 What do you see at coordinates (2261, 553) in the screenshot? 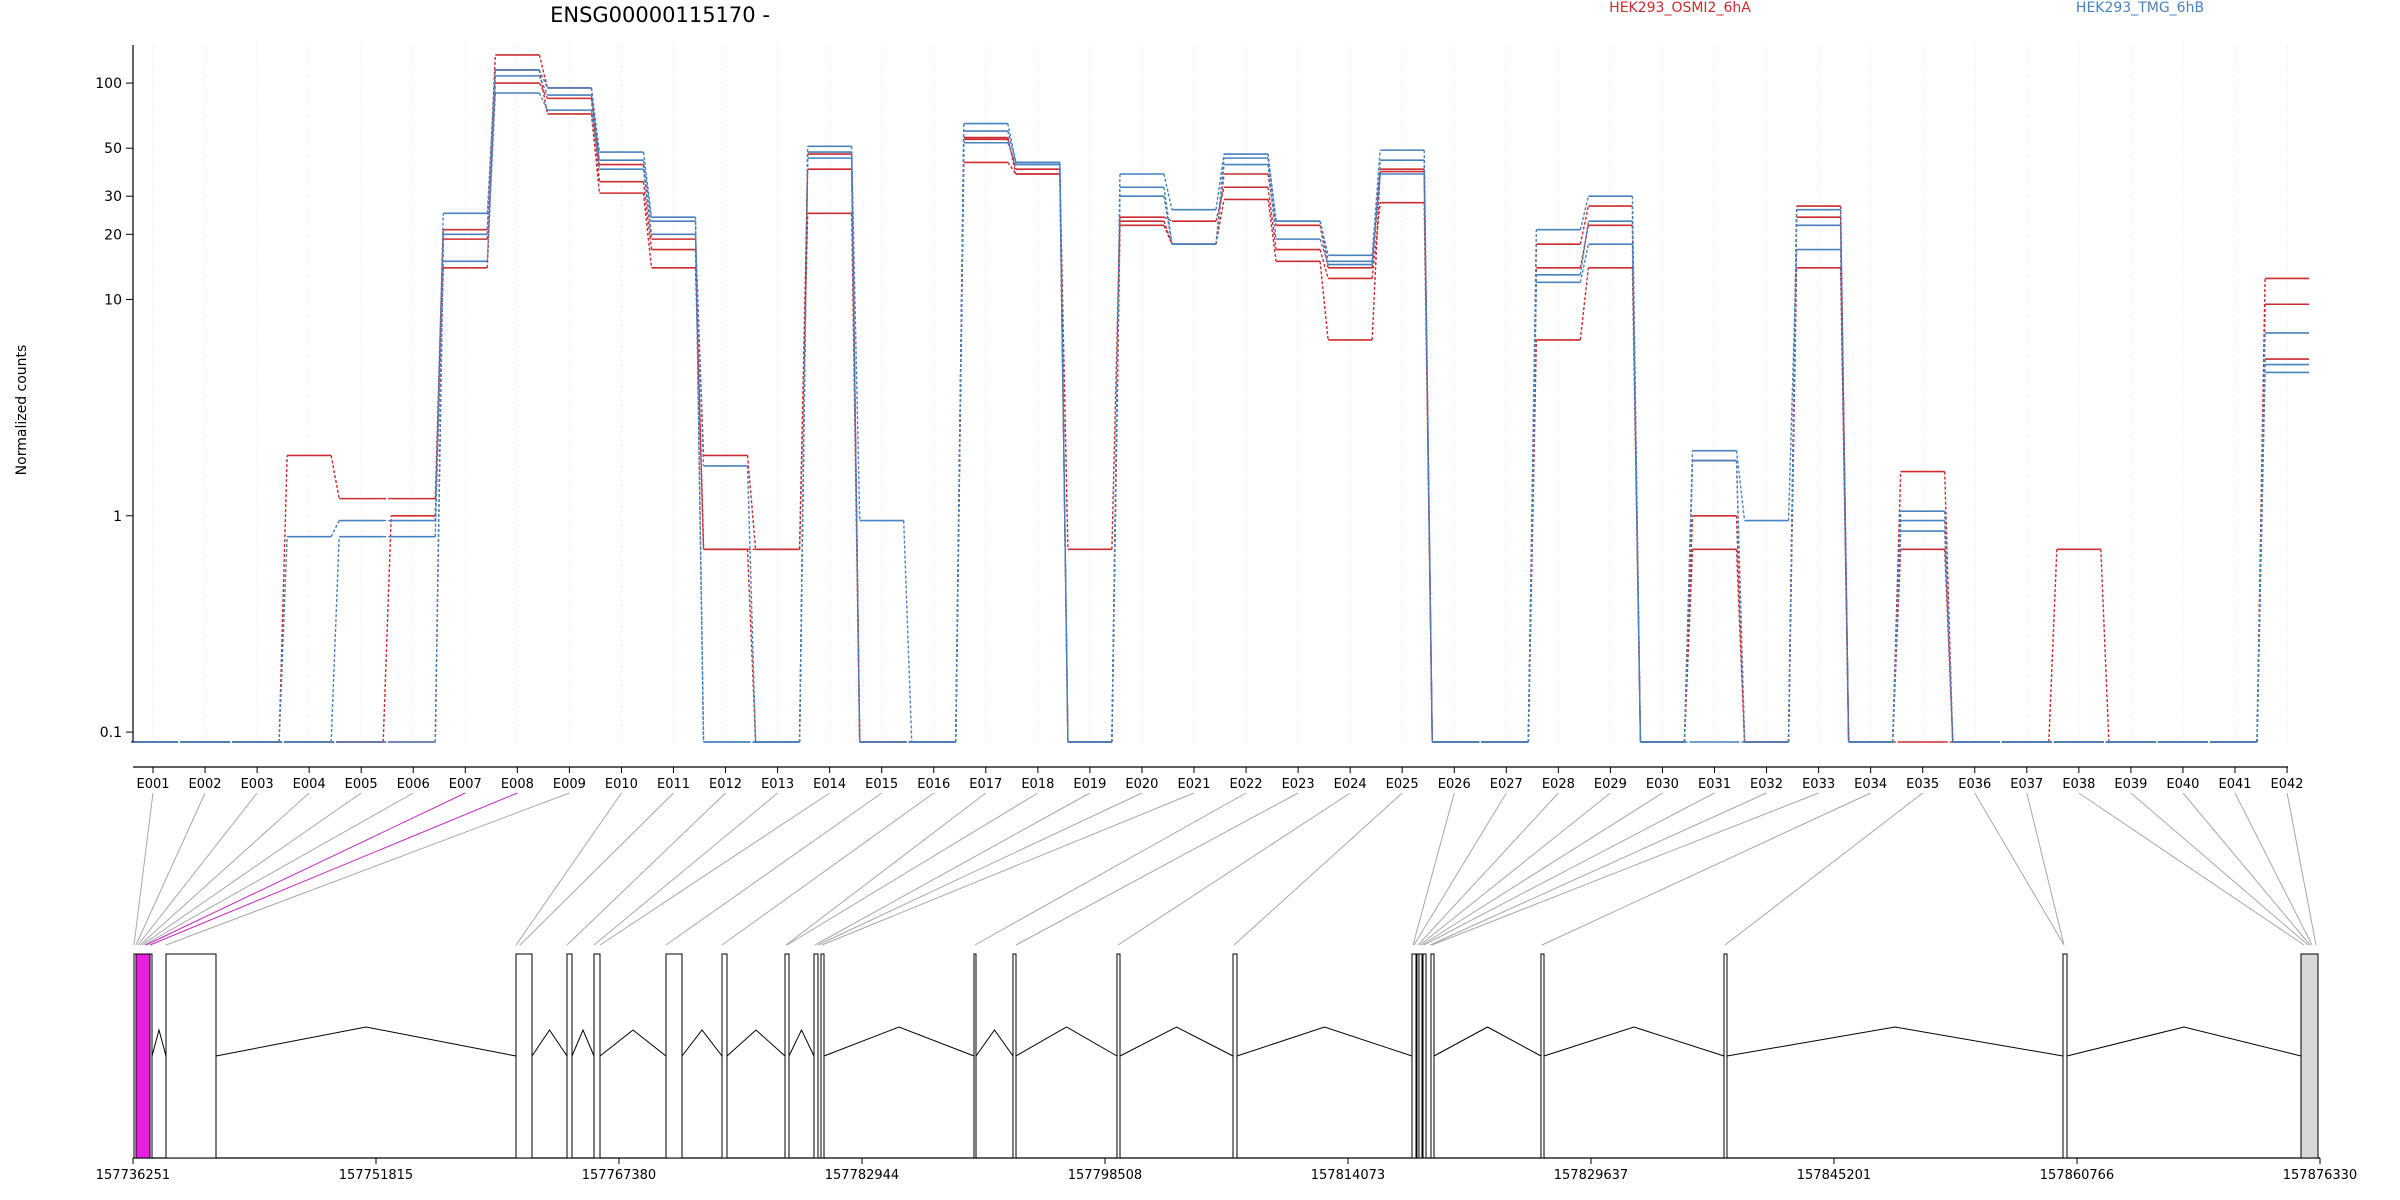
I see `series-6-link-E041` at bounding box center [2261, 553].